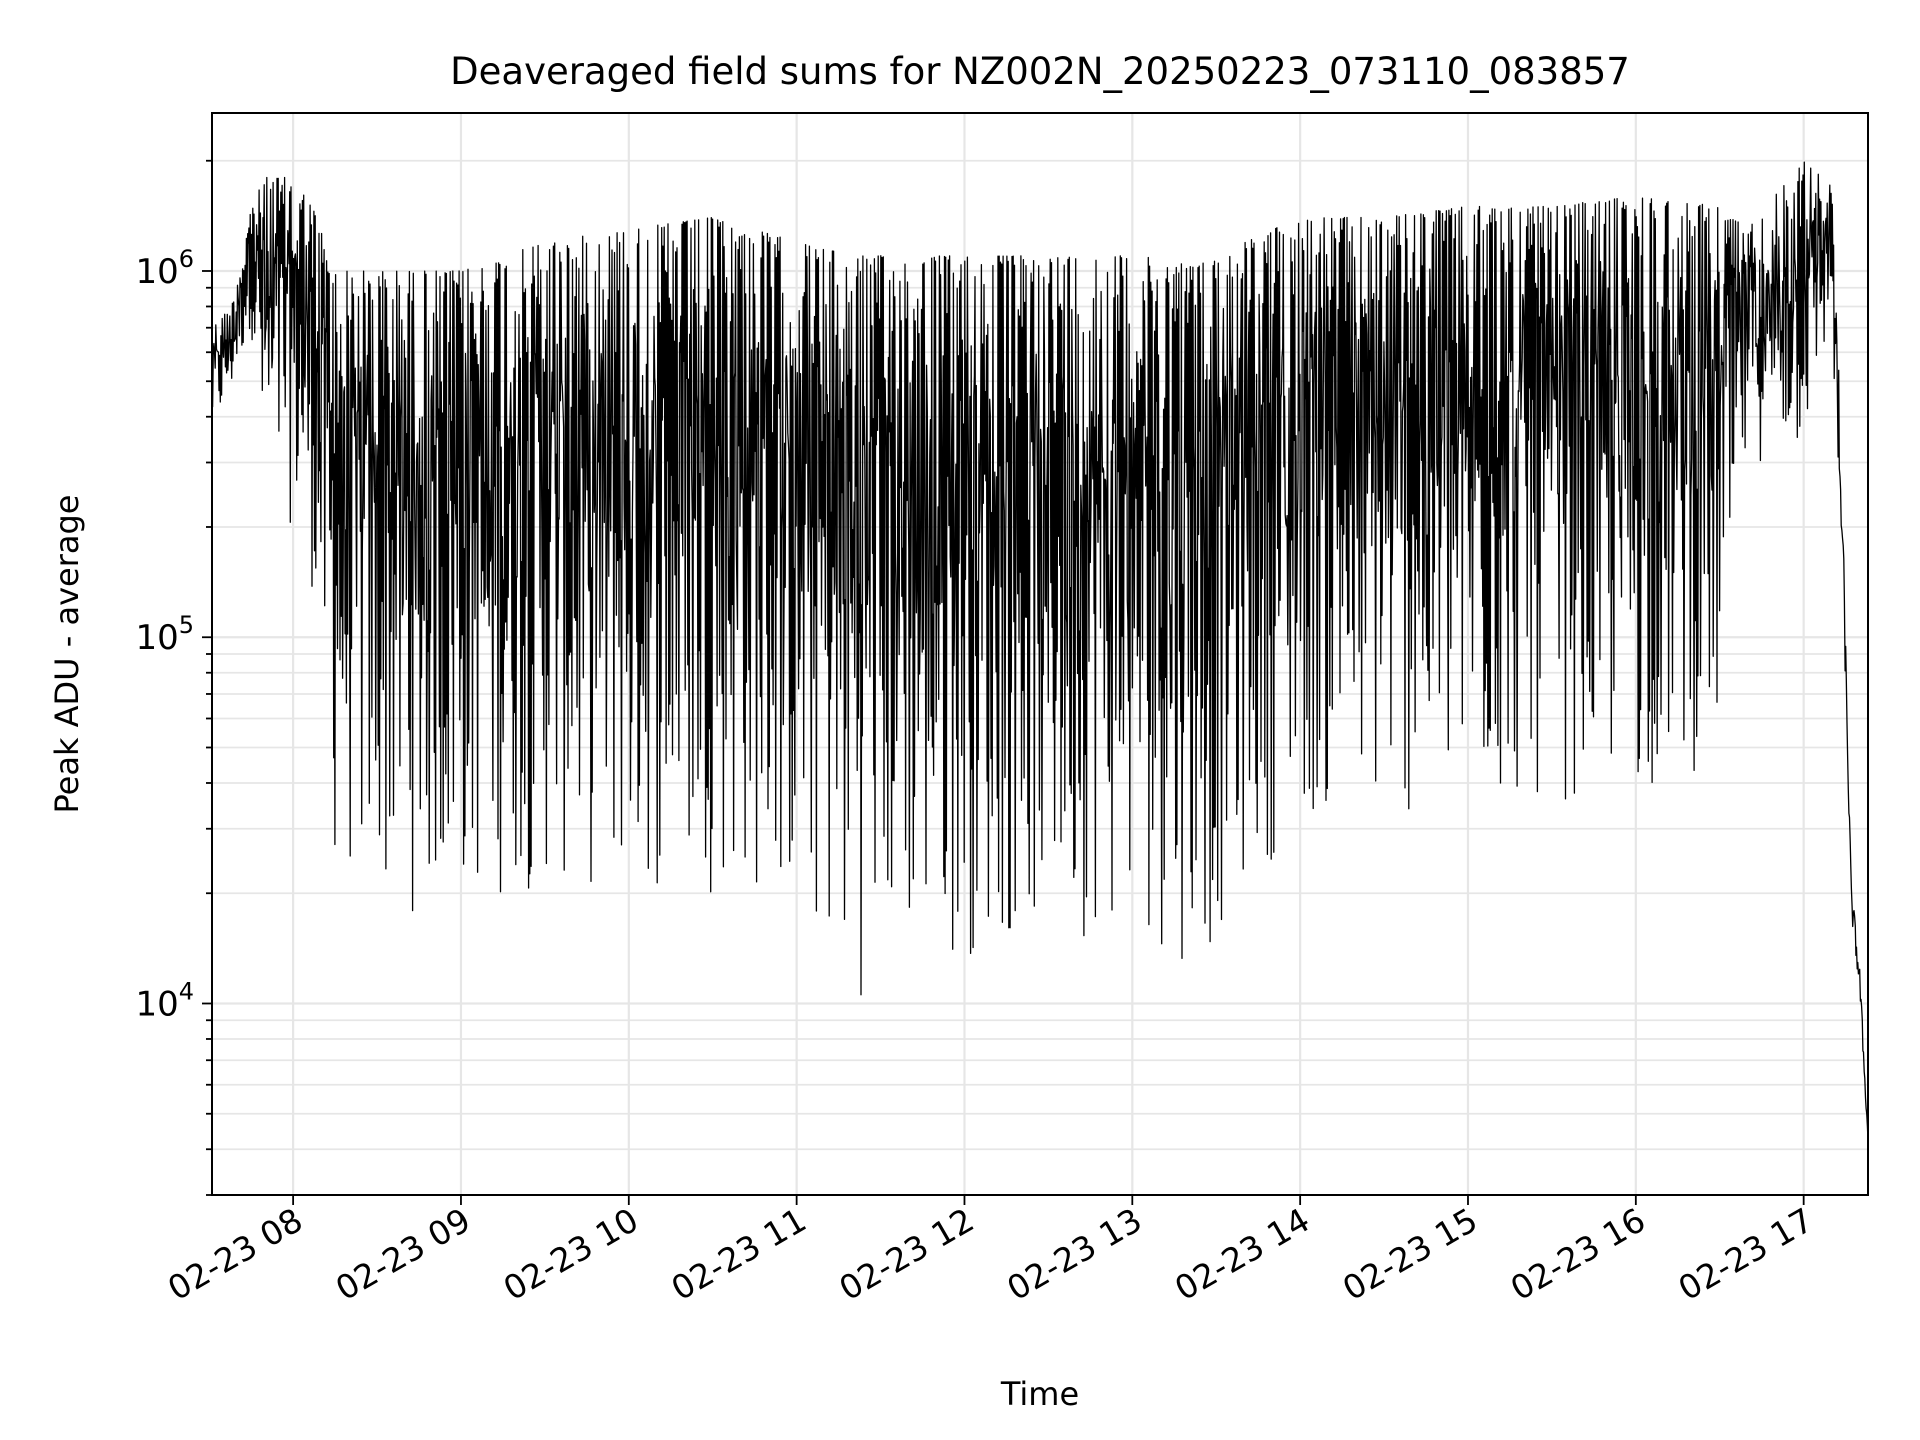 The height and width of the screenshot is (1440, 1920). I want to click on y-axis-label: Peak ADU - average, so click(67, 654).